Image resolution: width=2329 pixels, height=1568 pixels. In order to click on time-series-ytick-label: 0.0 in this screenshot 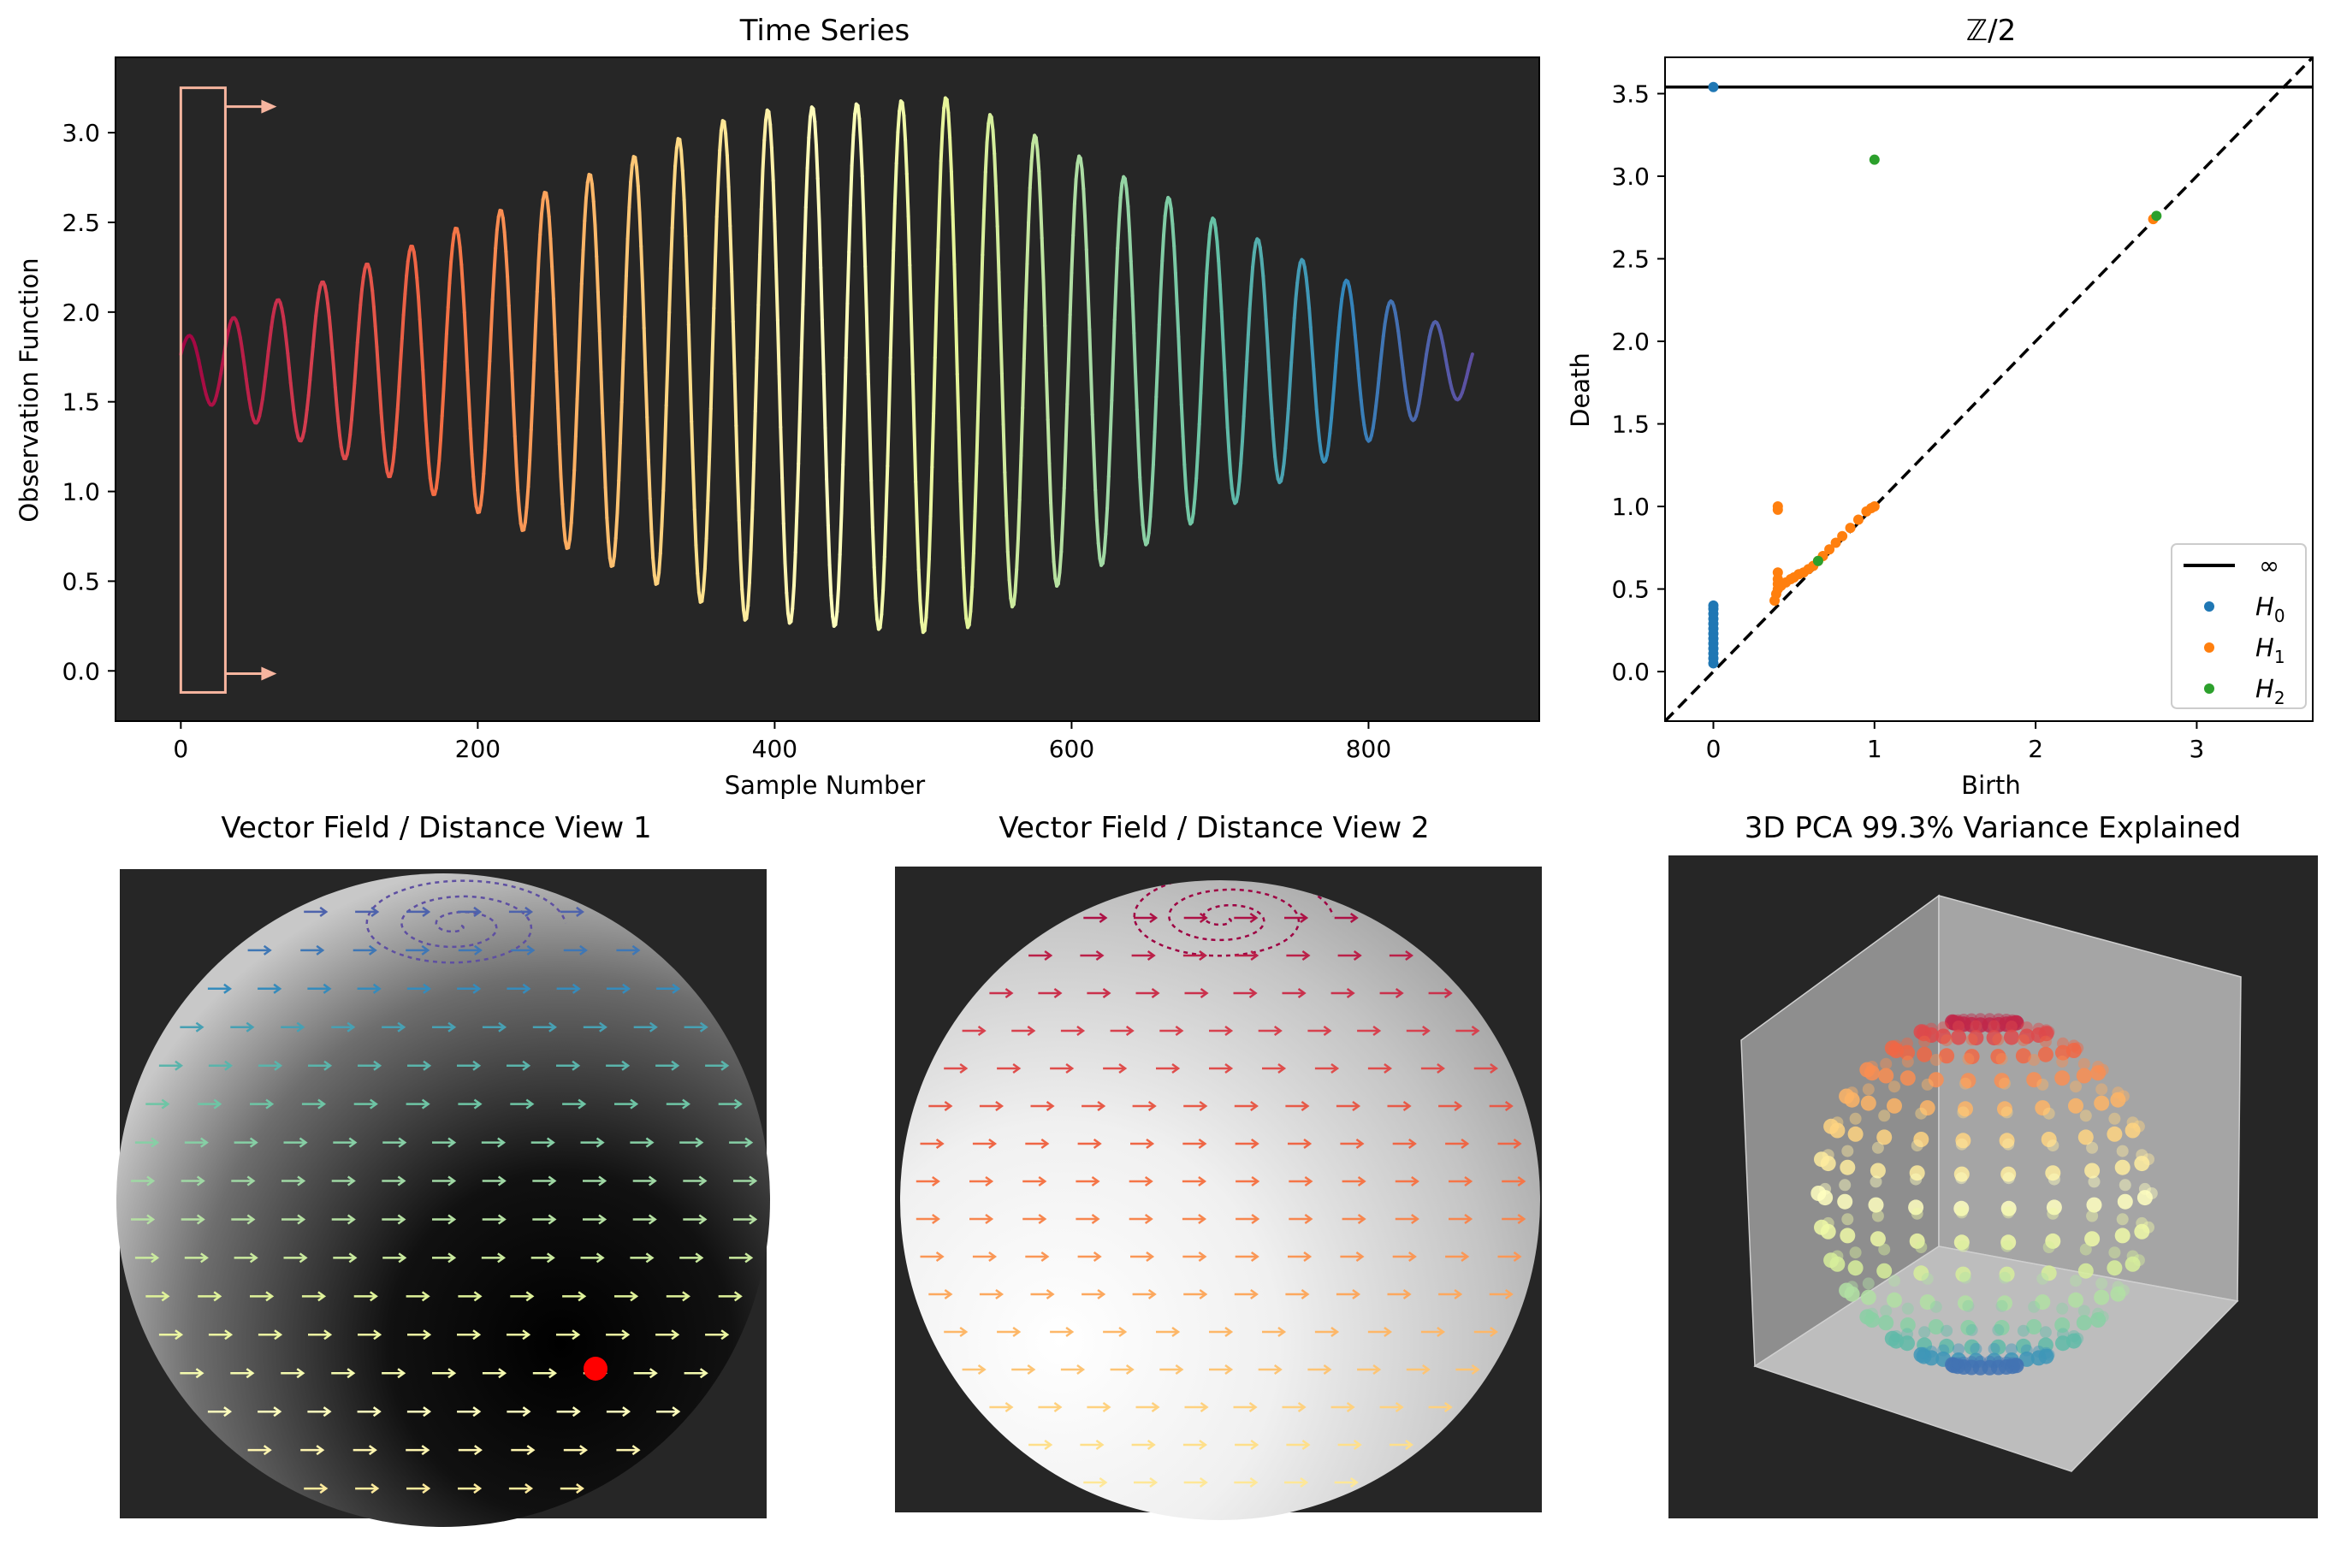, I will do `click(81, 671)`.